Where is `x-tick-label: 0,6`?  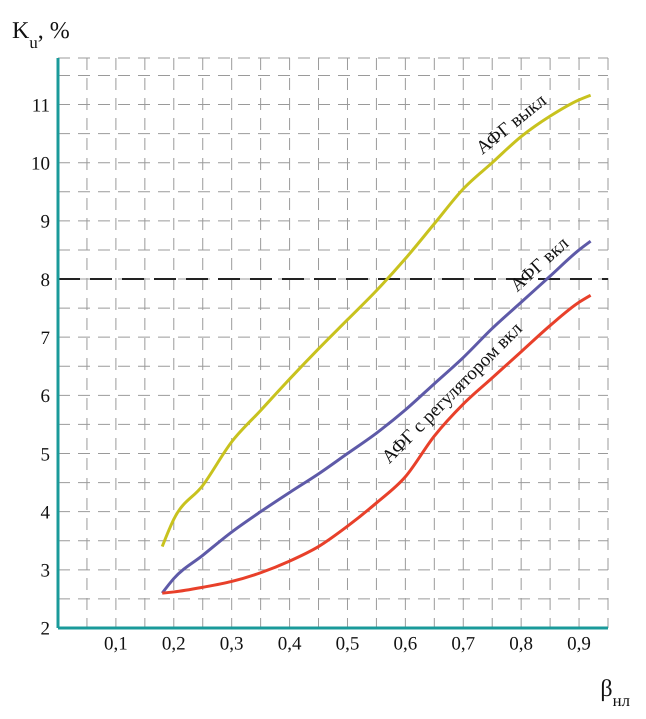 x-tick-label: 0,6 is located at coordinates (405, 643).